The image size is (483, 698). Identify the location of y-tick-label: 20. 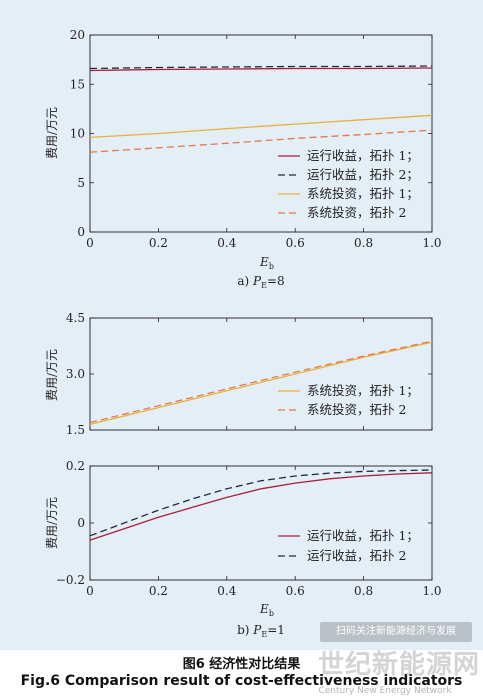
(77, 35).